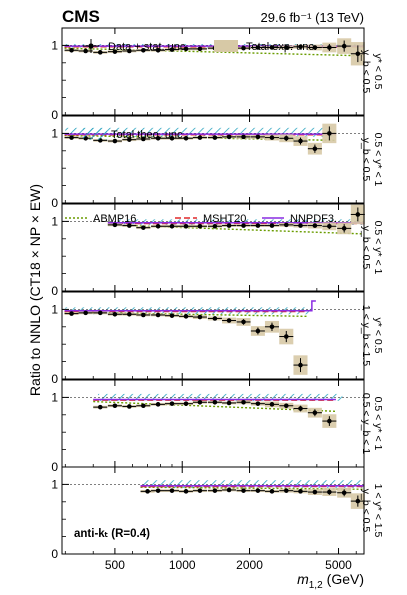 Image resolution: width=407 pixels, height=595 pixels. I want to click on legend-exp-label: Total exp. unc., so click(281, 47).